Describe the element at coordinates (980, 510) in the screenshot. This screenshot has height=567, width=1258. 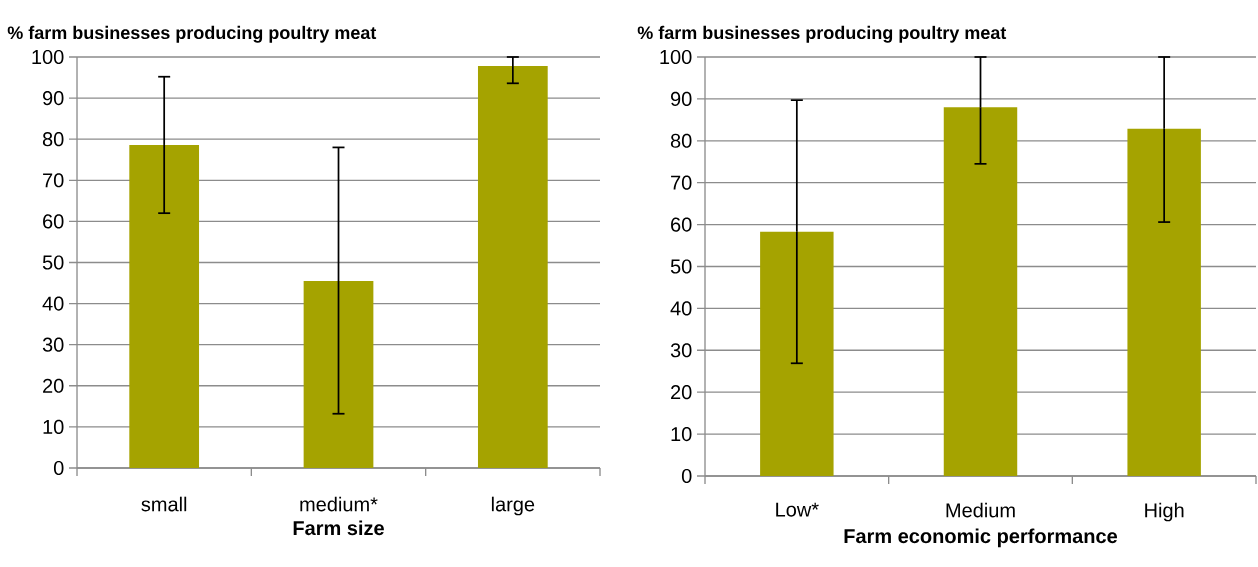
I see `x-tick-label: Medium` at that location.